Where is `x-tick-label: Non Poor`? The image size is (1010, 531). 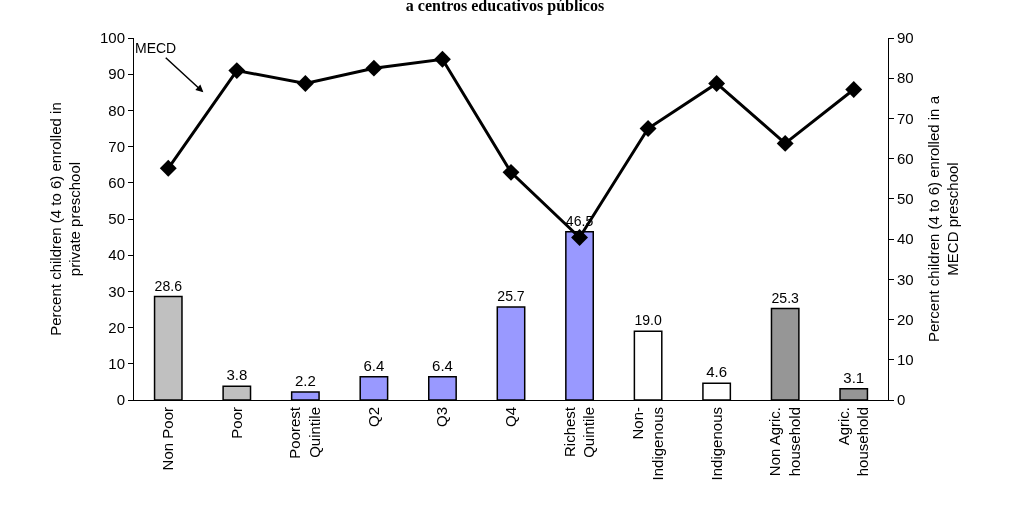 x-tick-label: Non Poor is located at coordinates (168, 439).